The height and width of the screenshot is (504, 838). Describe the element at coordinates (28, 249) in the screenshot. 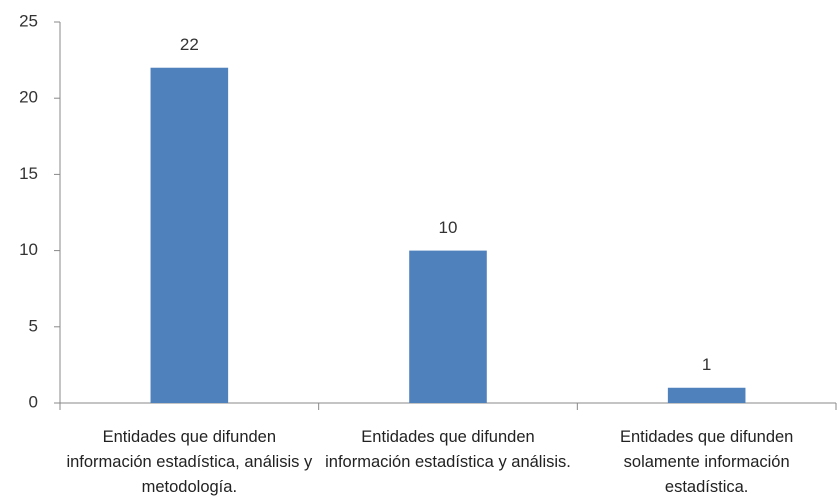

I see `y-tick-label: 10` at that location.